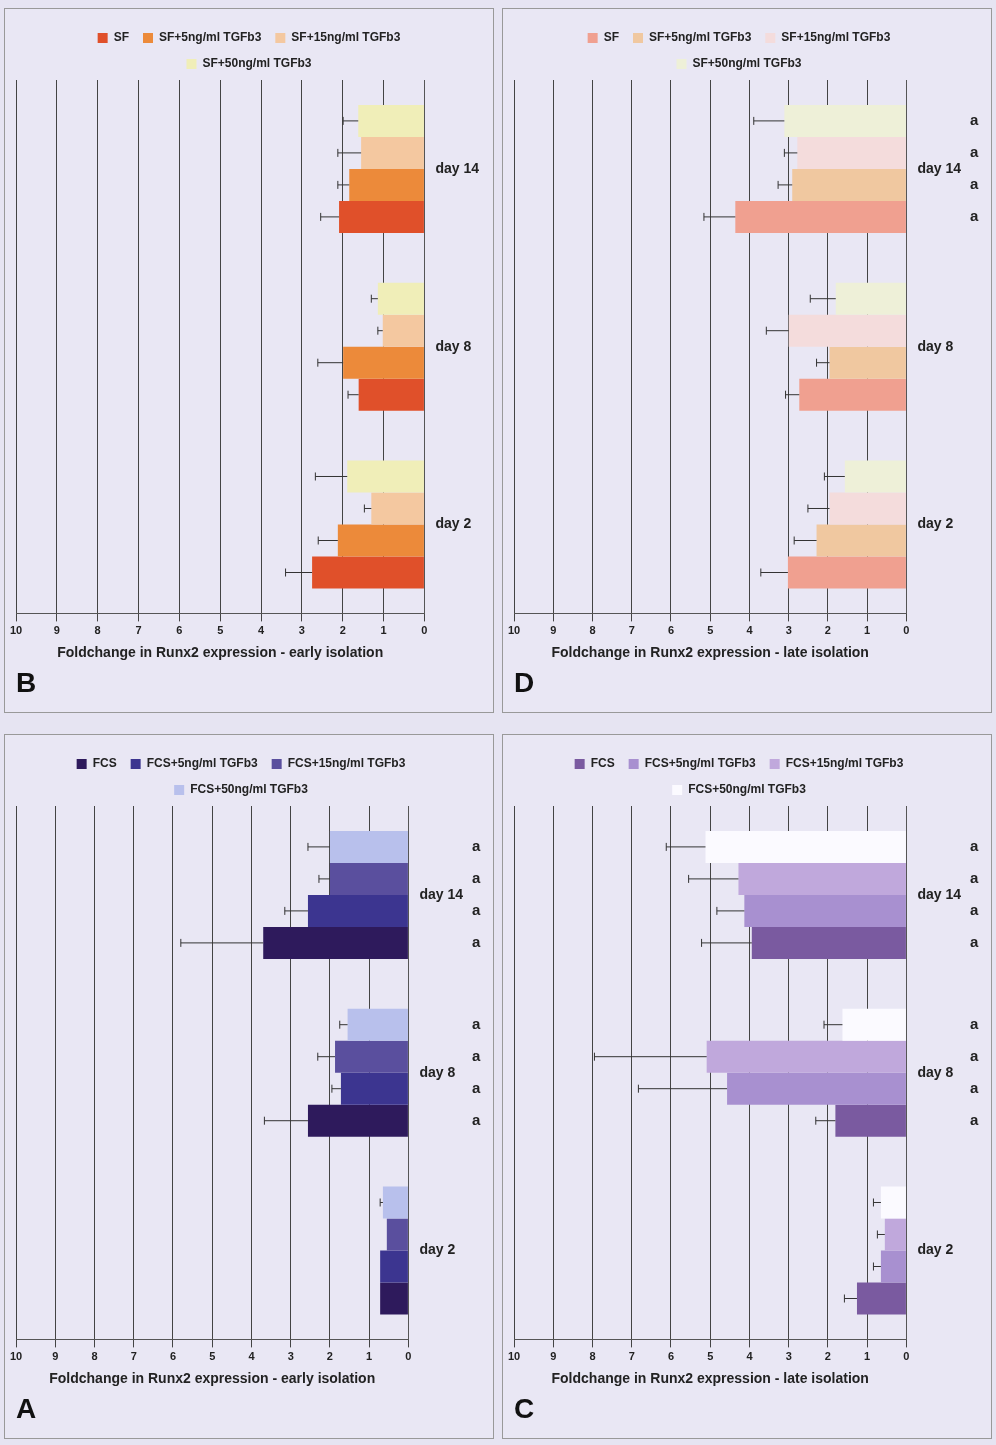  What do you see at coordinates (26, 1408) in the screenshot?
I see `text: A` at bounding box center [26, 1408].